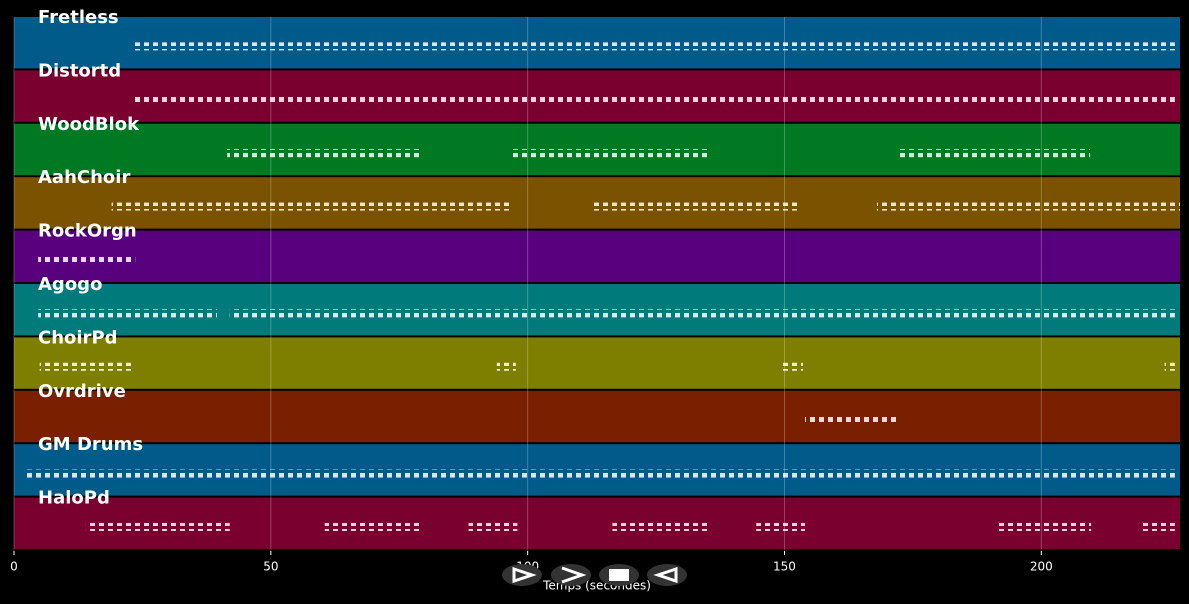  What do you see at coordinates (90, 444) in the screenshot?
I see `track-name: GM Drums` at bounding box center [90, 444].